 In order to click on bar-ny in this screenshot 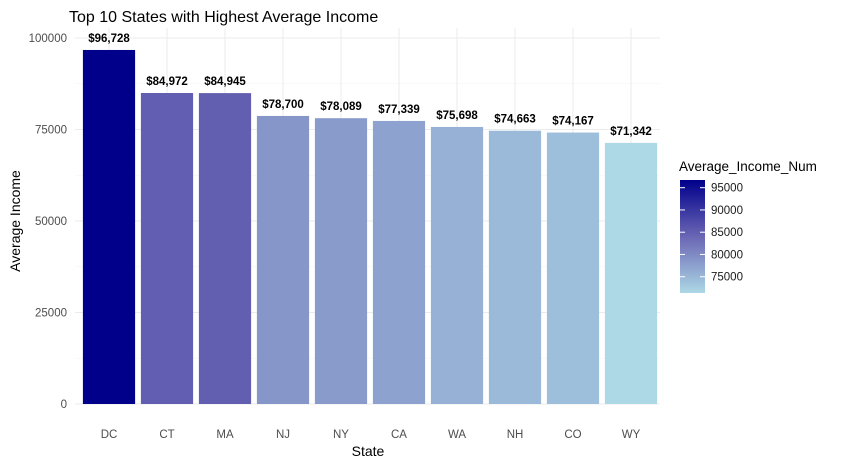, I will do `click(341, 261)`.